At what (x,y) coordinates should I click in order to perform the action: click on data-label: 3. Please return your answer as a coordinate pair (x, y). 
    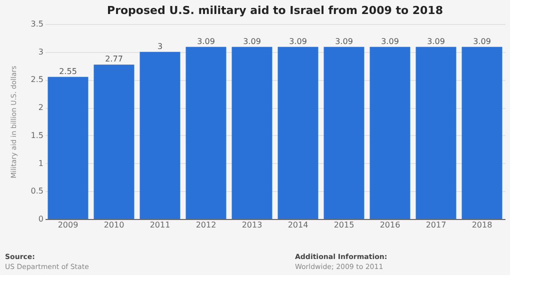
    Looking at the image, I should click on (160, 46).